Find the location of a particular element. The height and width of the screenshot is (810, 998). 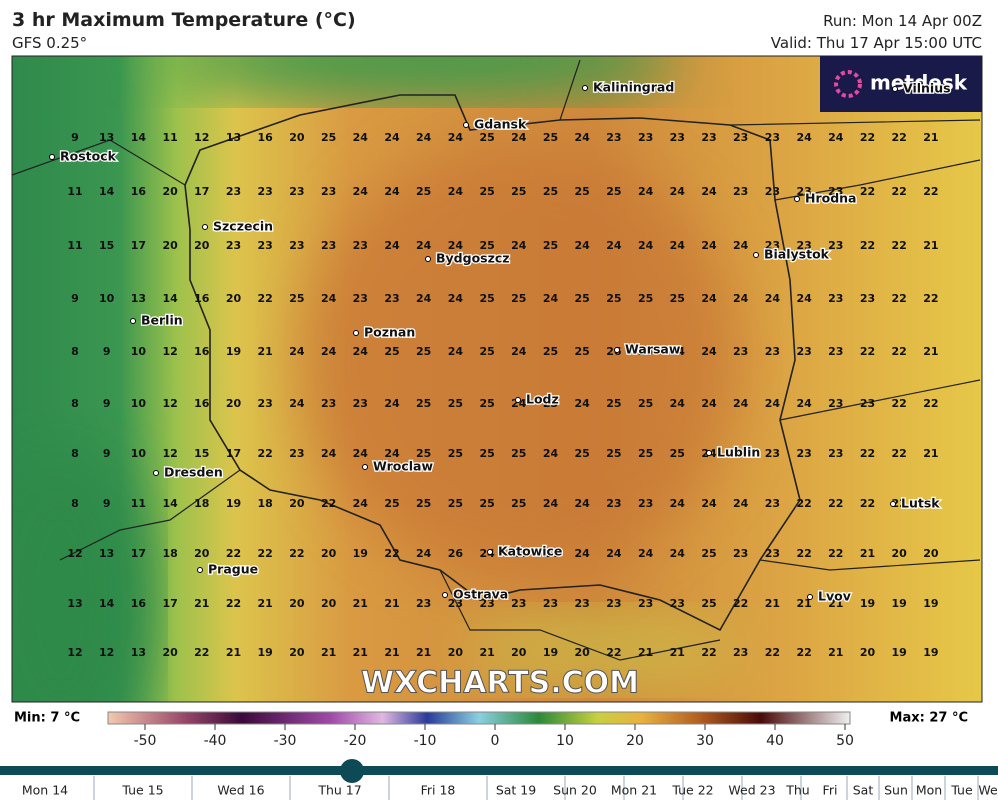

city-label: Katowice is located at coordinates (530, 551).